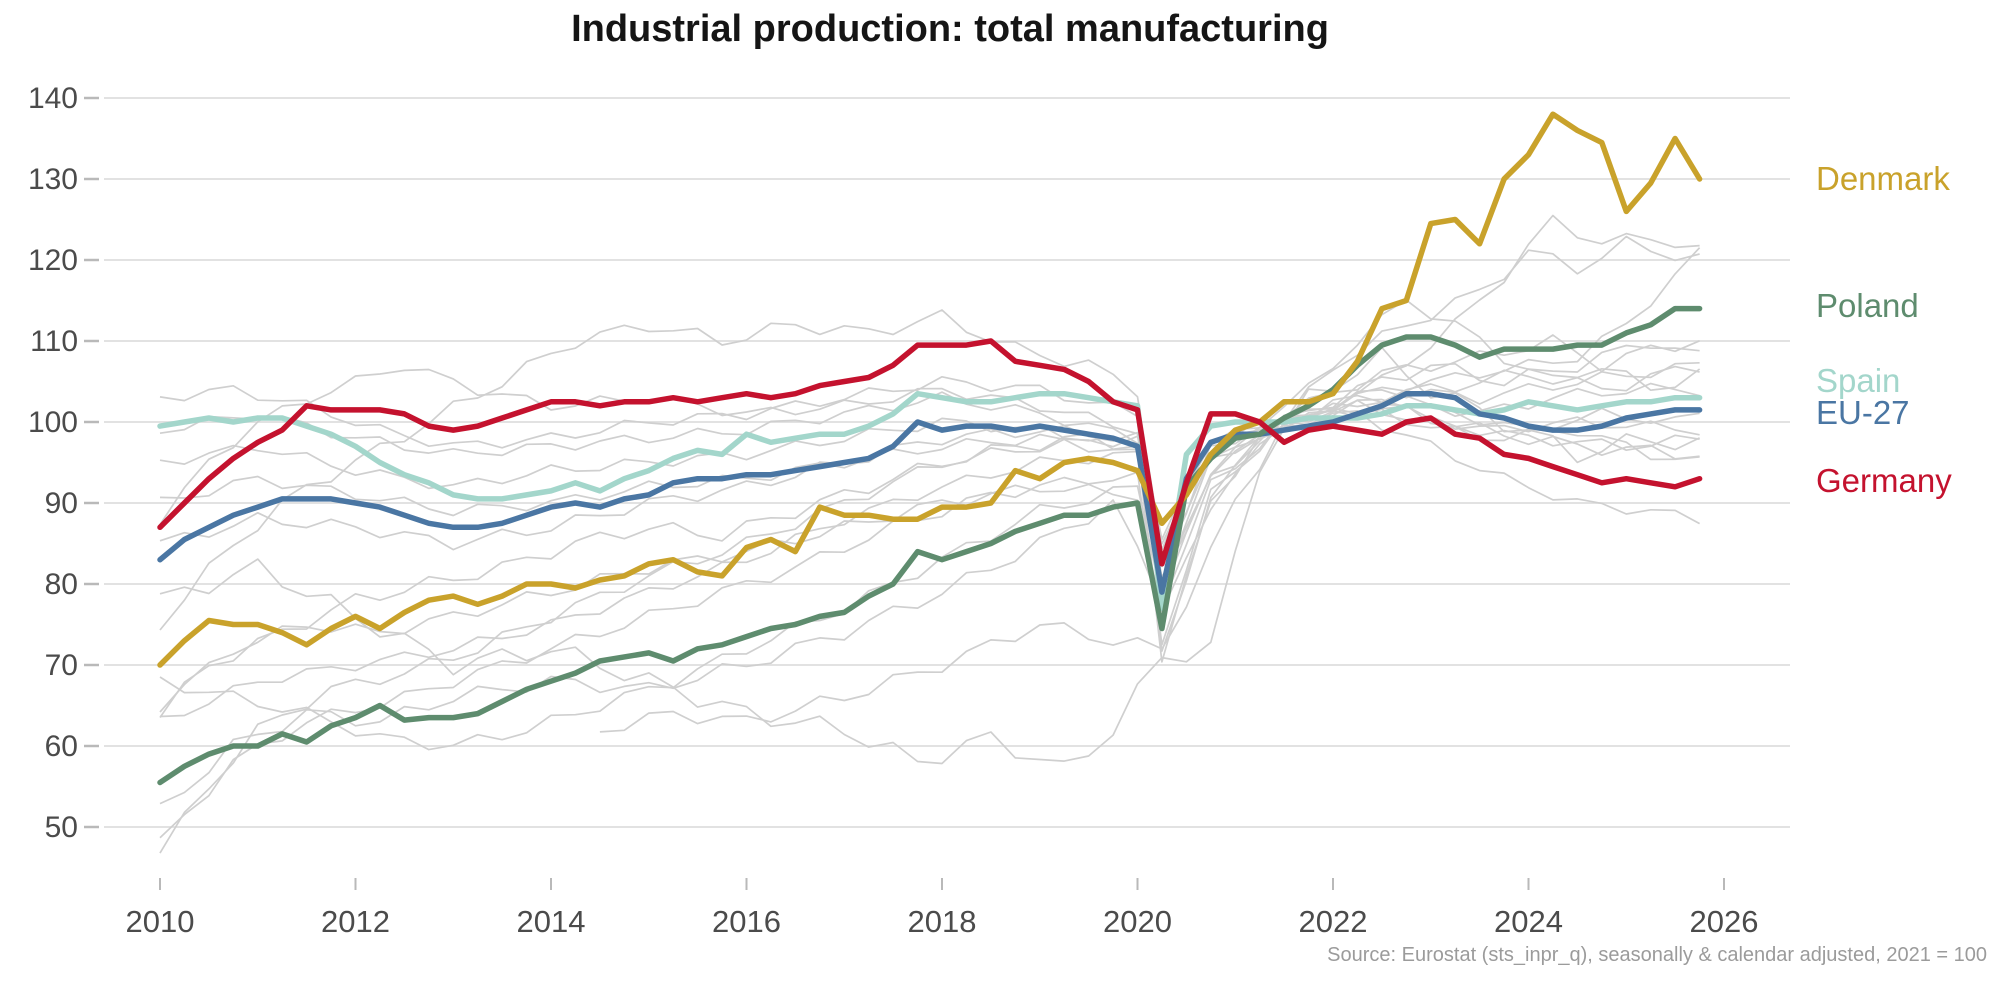 Image resolution: width=1999 pixels, height=993 pixels. I want to click on y-tick-label: 140, so click(53, 98).